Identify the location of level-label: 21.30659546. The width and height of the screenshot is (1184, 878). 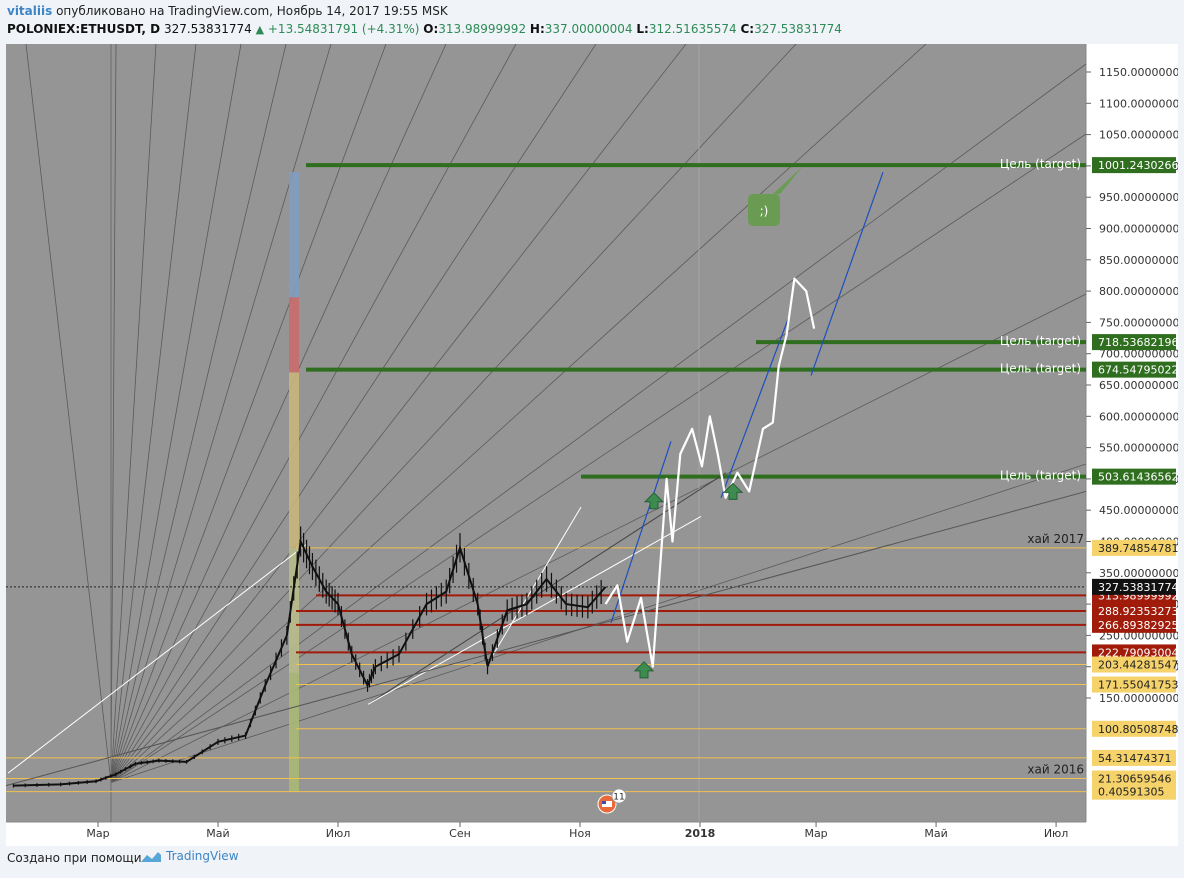
(1134, 779).